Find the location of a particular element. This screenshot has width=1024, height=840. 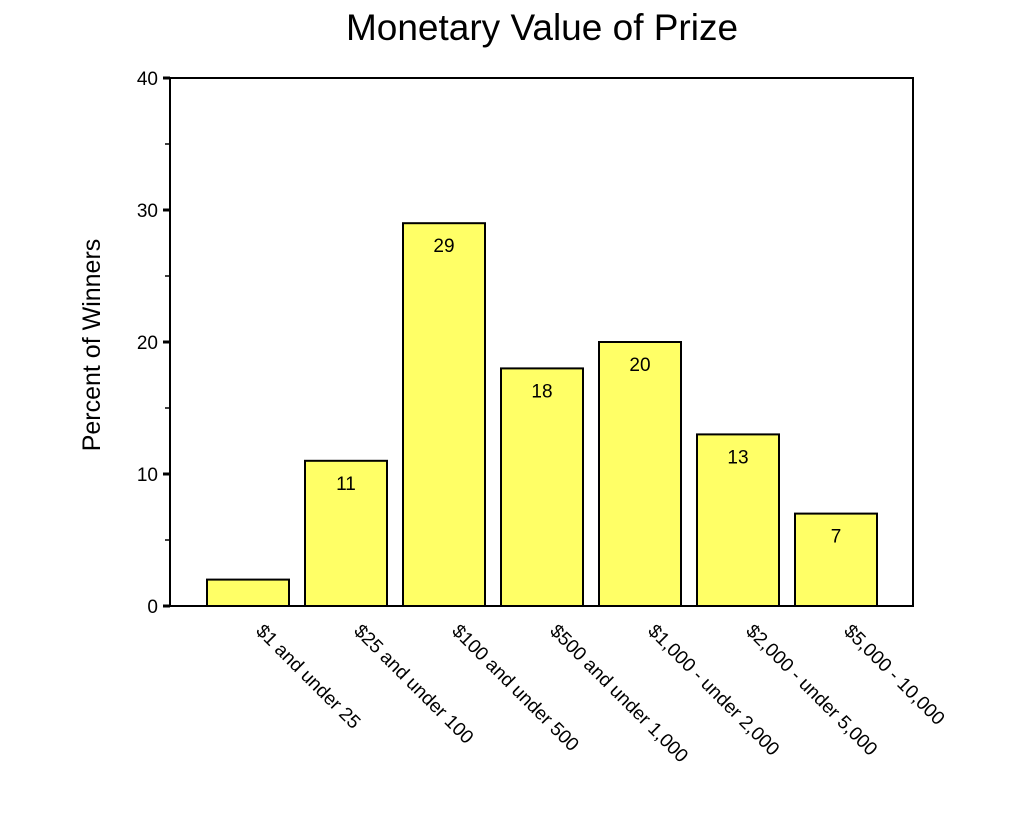

bar-data-label: 11 is located at coordinates (346, 484).